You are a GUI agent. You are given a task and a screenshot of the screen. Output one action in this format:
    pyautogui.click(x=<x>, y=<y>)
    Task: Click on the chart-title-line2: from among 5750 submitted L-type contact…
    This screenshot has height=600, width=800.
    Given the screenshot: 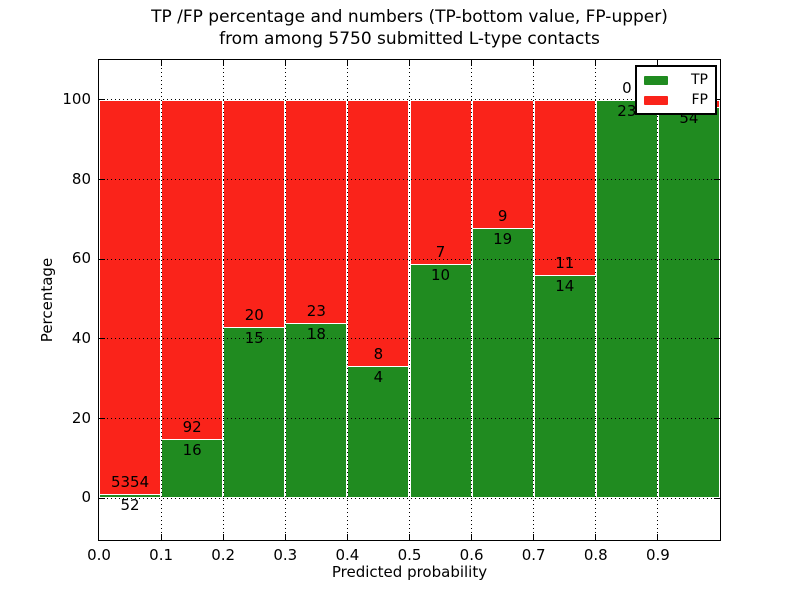 What is the action you would take?
    pyautogui.click(x=409, y=39)
    